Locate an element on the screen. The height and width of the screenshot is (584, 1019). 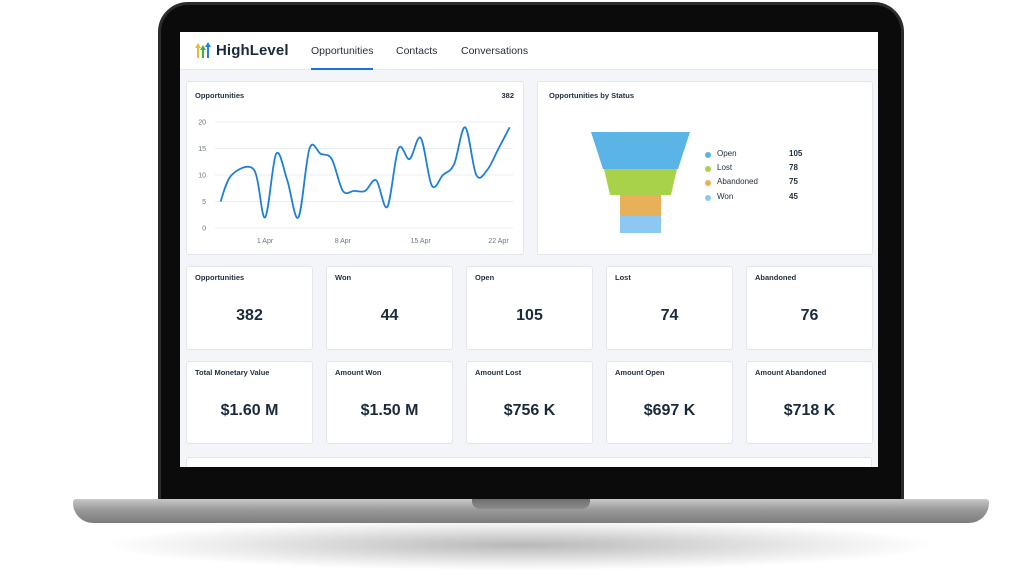
legend-dot-won is located at coordinates (708, 198).